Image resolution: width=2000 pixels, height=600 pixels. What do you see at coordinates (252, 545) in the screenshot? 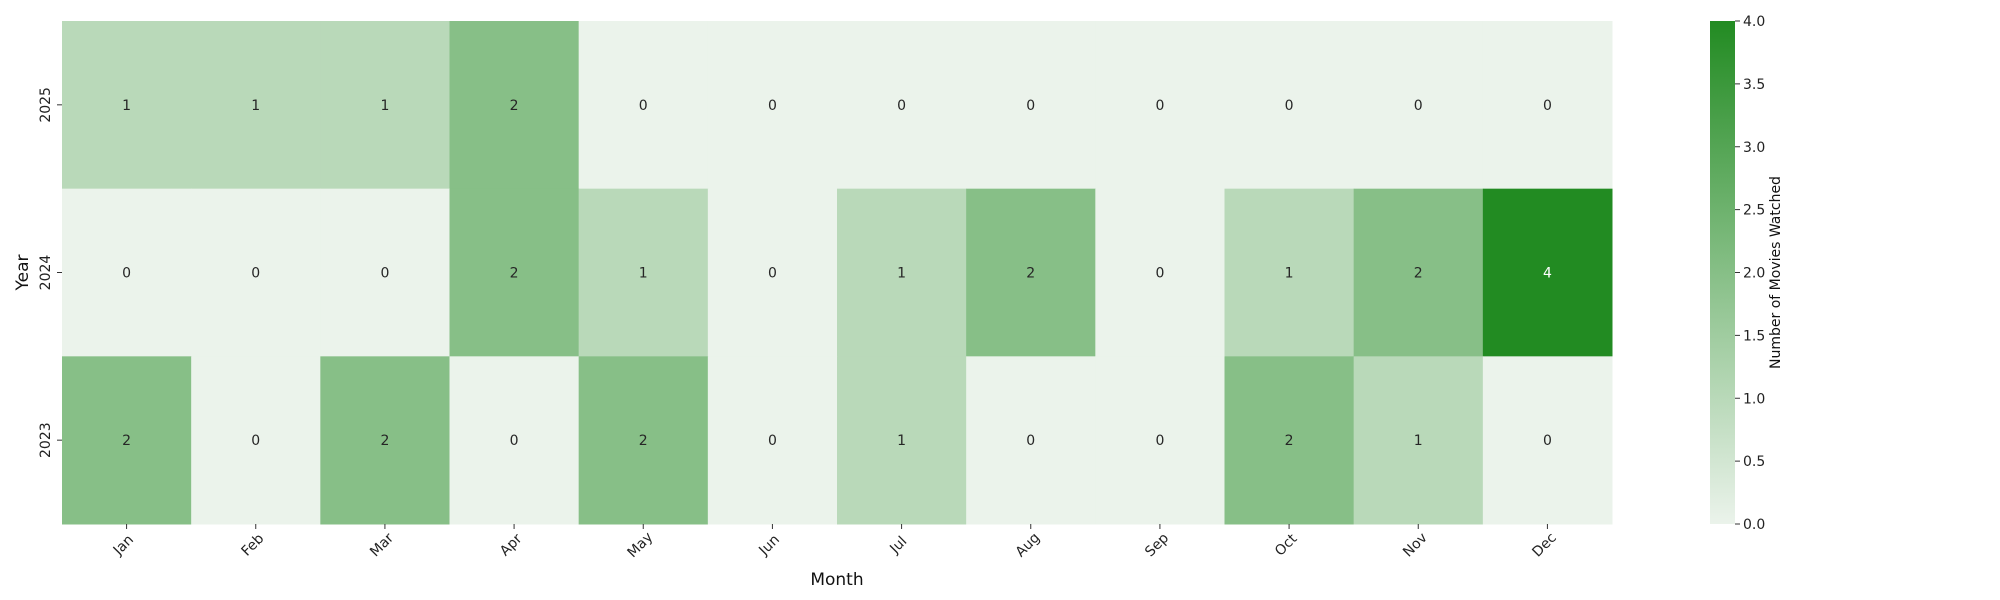
I see `x-tick-label: Feb` at bounding box center [252, 545].